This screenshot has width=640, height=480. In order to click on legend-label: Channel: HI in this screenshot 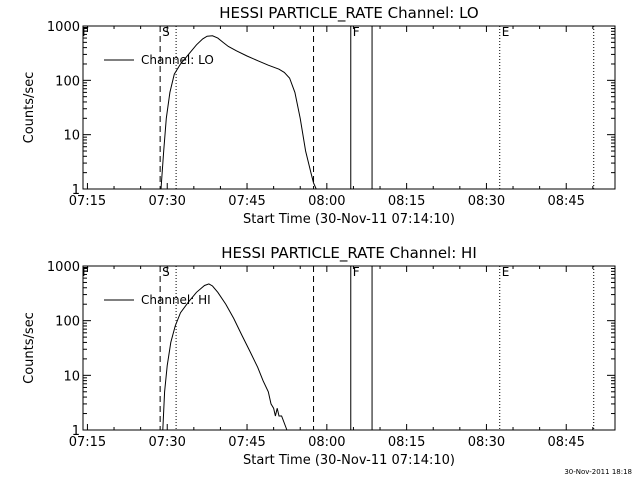, I will do `click(176, 300)`.